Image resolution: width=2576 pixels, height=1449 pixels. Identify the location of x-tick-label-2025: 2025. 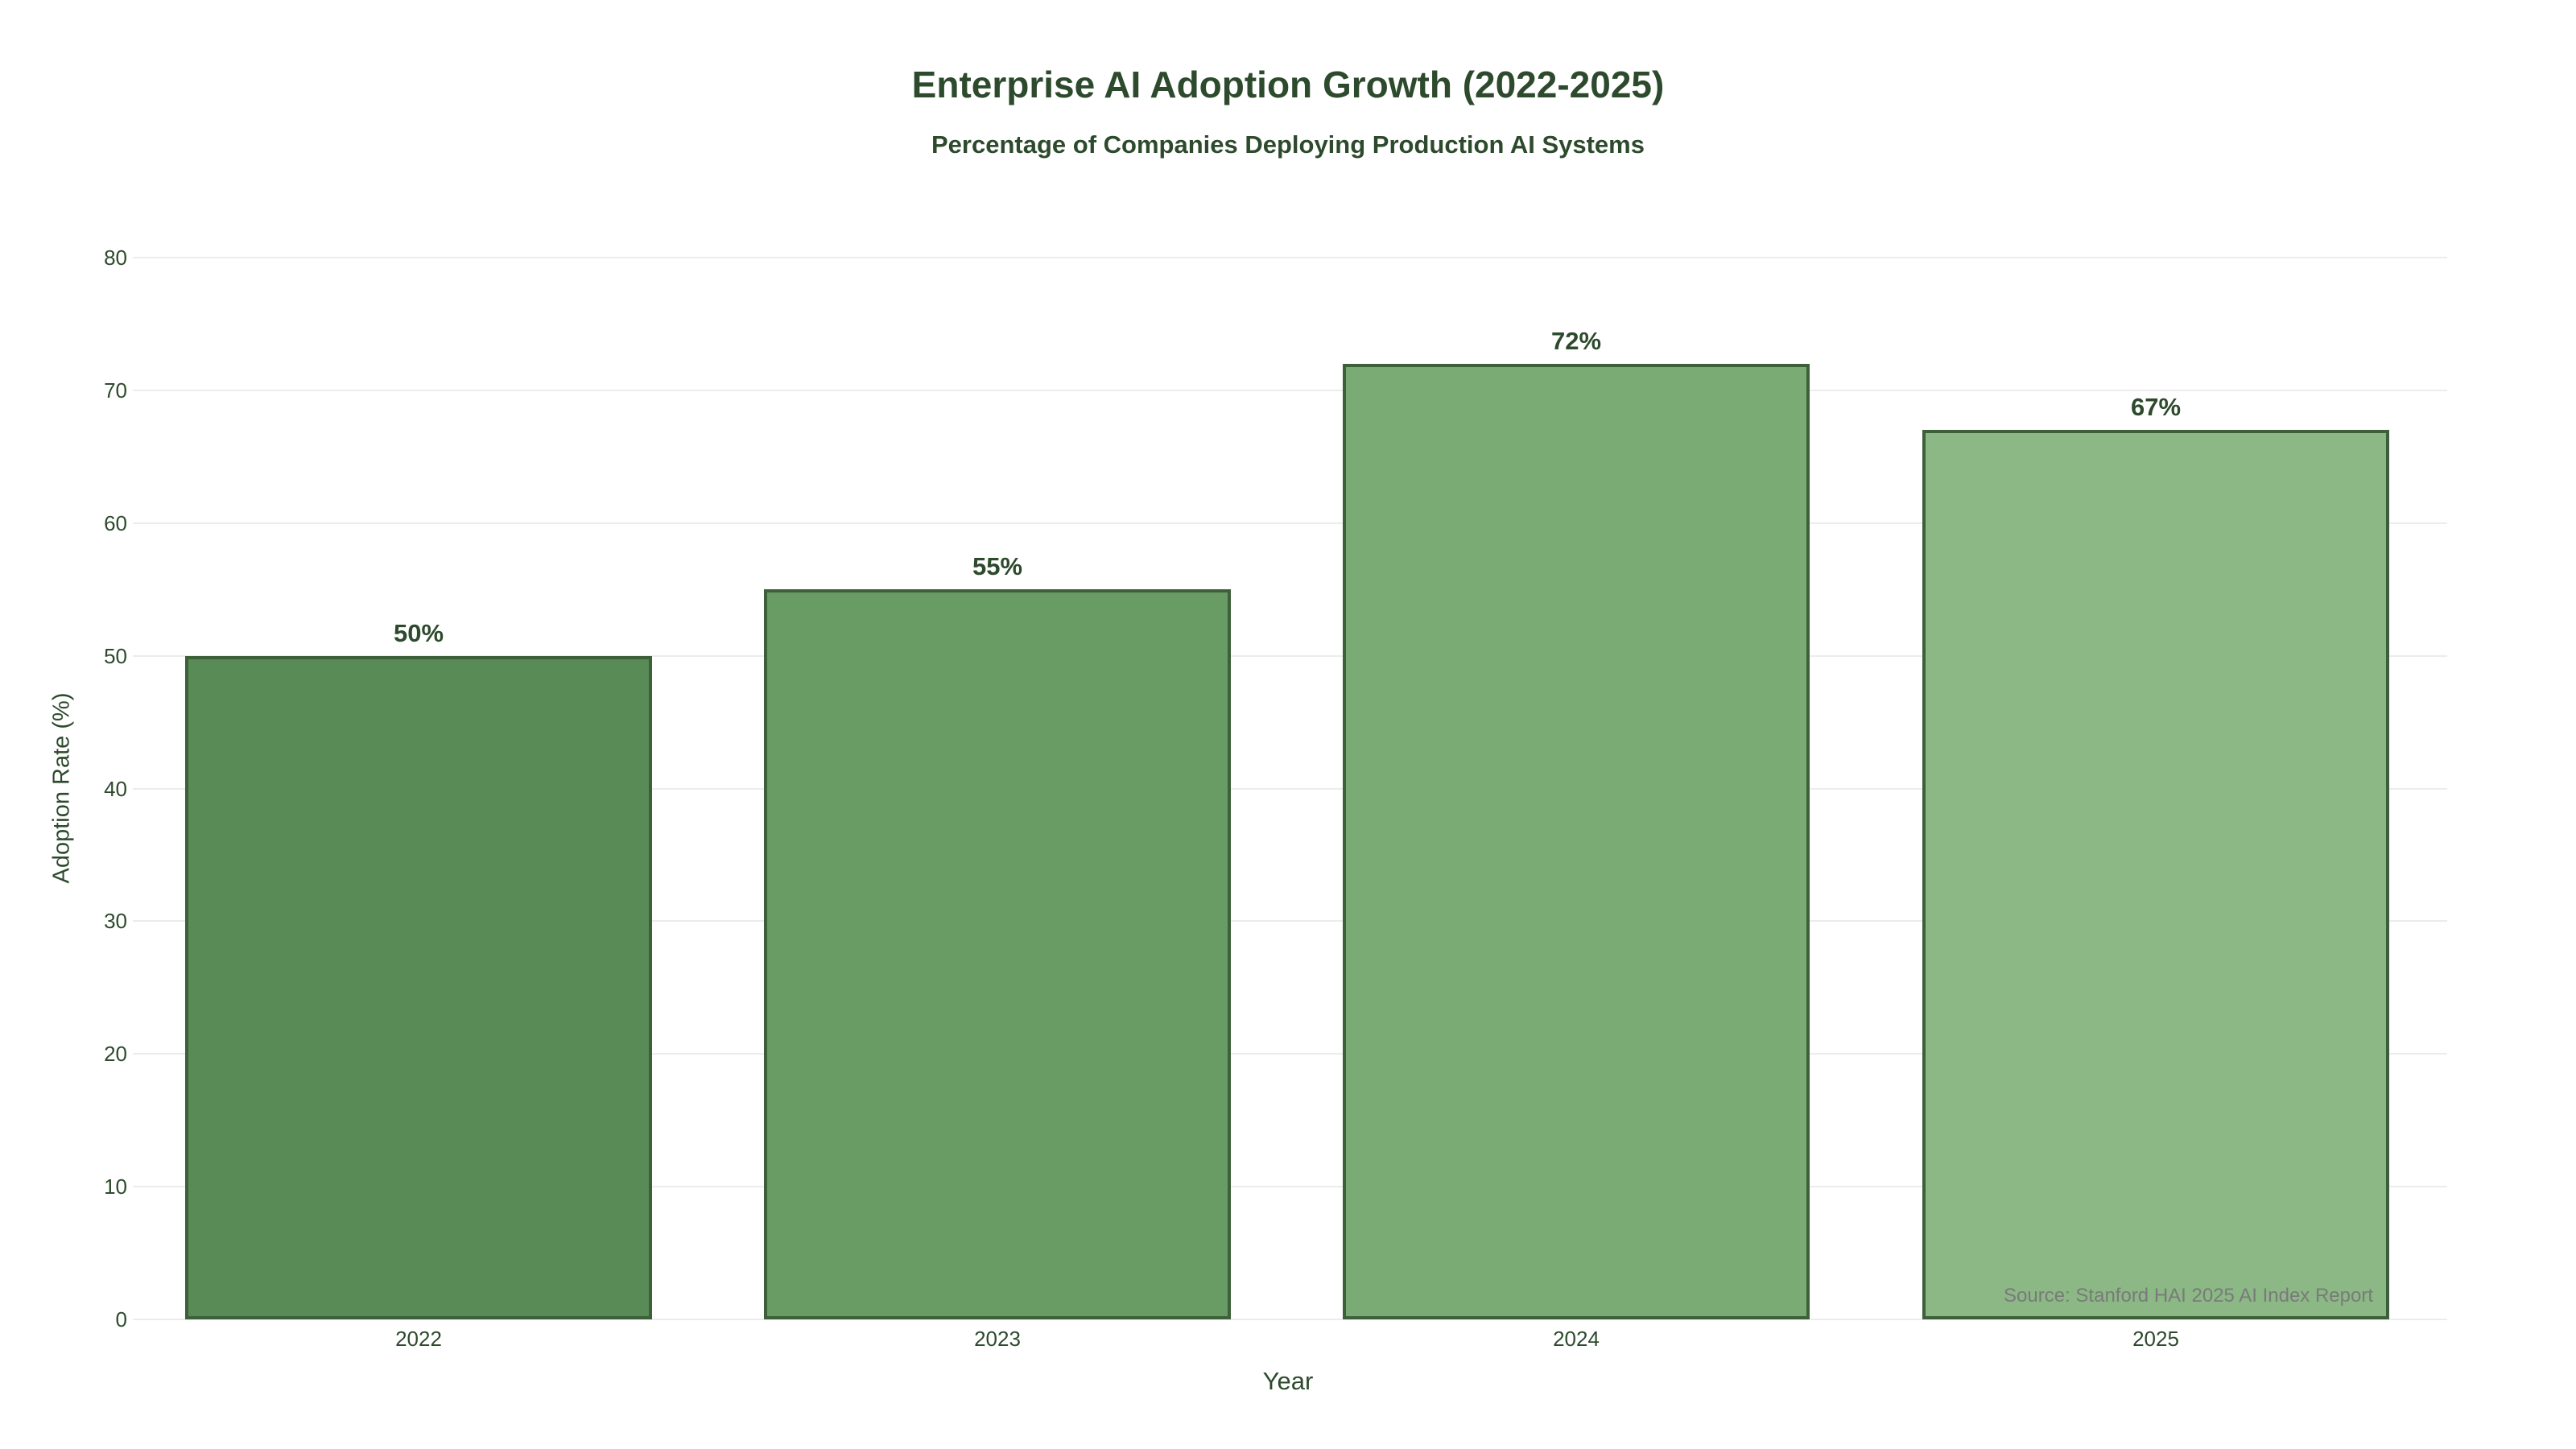
(2155, 1339).